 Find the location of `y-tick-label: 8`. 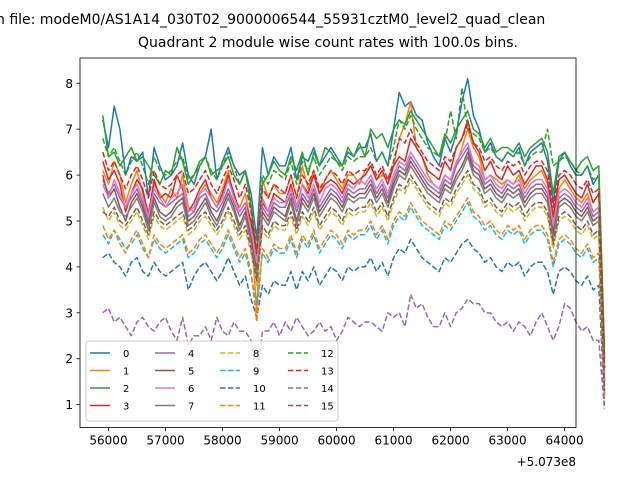

y-tick-label: 8 is located at coordinates (69, 84).